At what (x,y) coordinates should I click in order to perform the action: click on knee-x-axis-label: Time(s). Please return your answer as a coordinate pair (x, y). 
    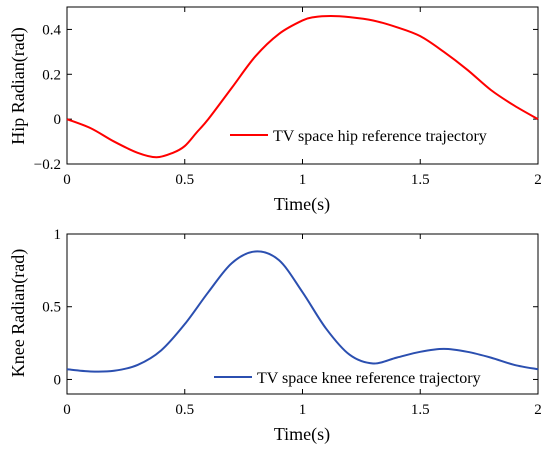
    Looking at the image, I should click on (302, 434).